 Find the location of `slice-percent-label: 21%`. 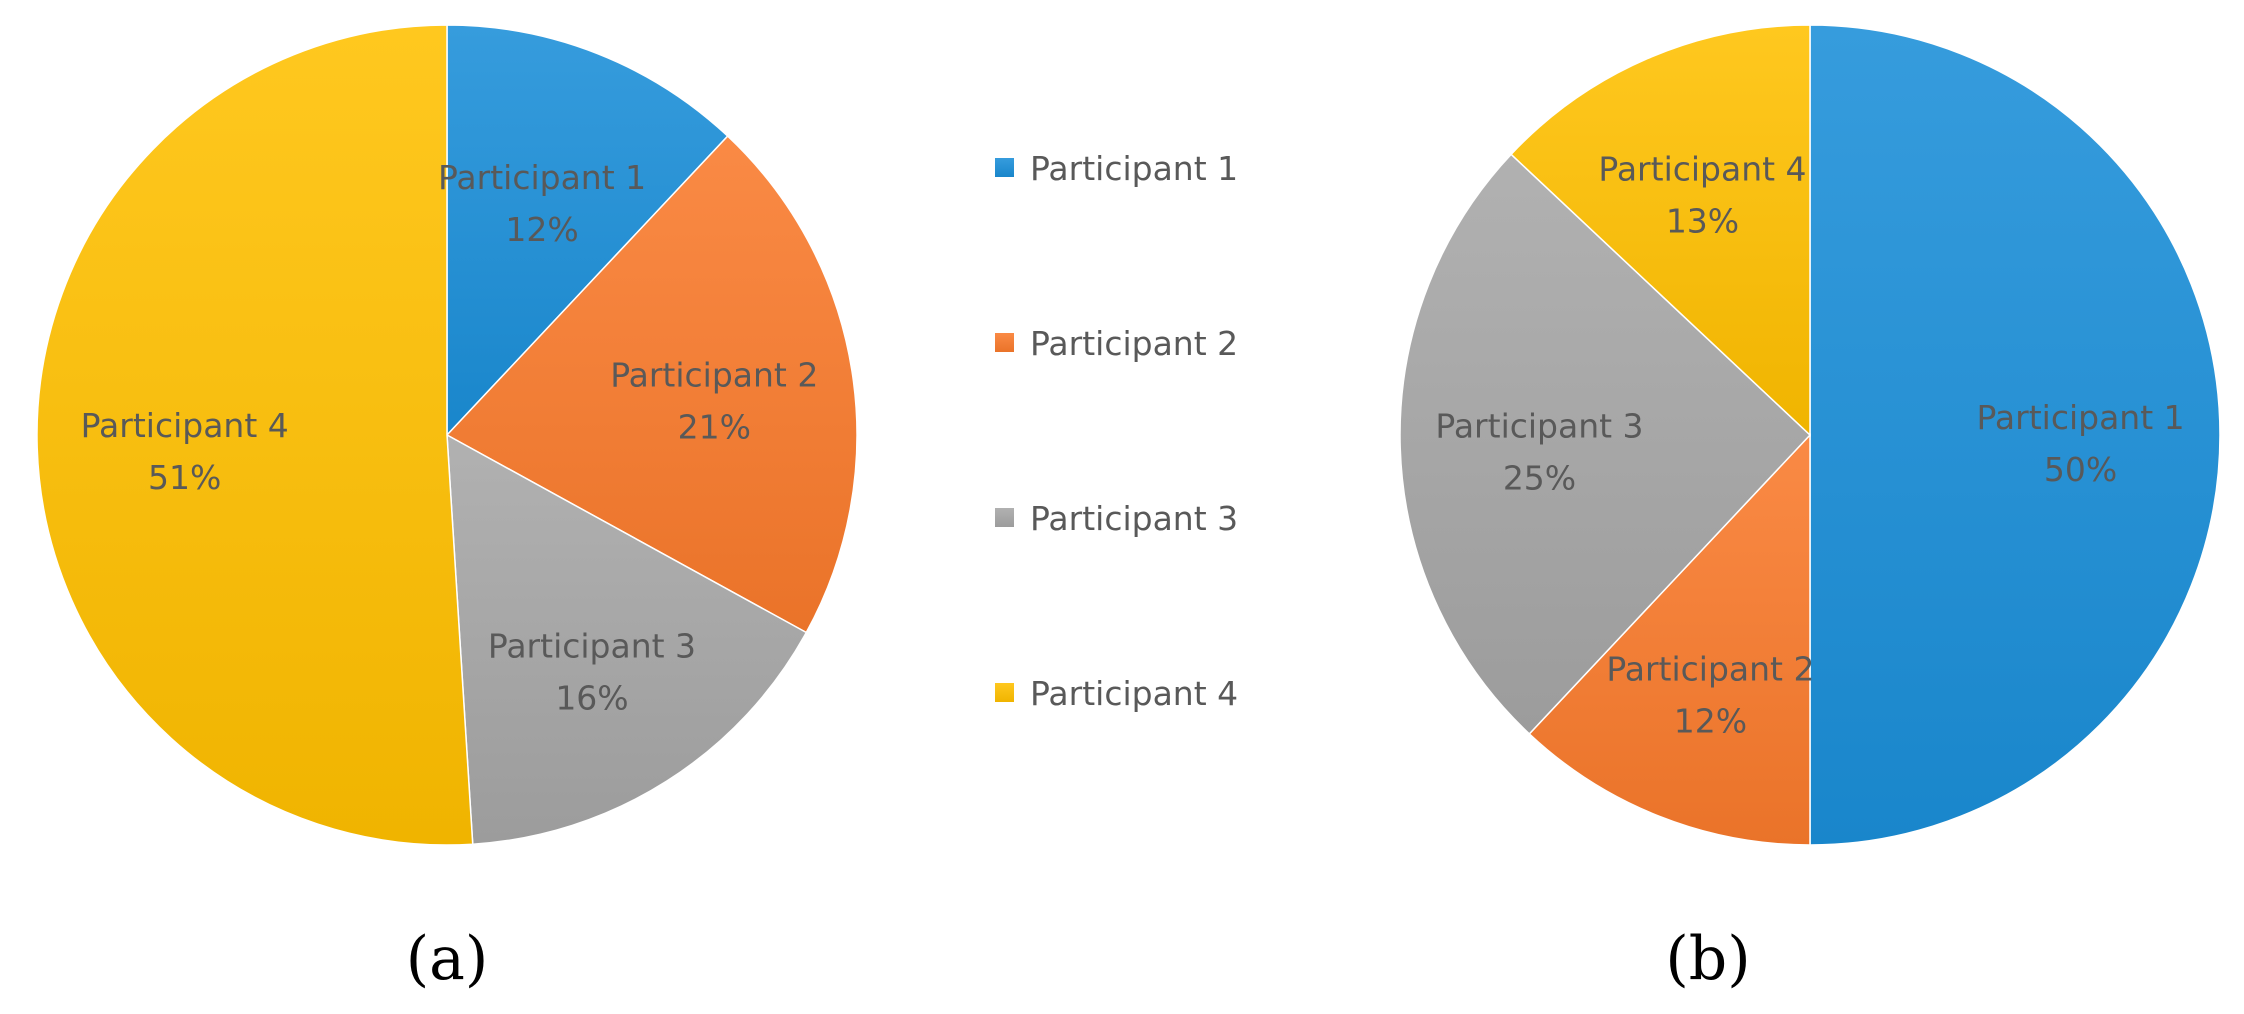

slice-percent-label: 21% is located at coordinates (714, 427).